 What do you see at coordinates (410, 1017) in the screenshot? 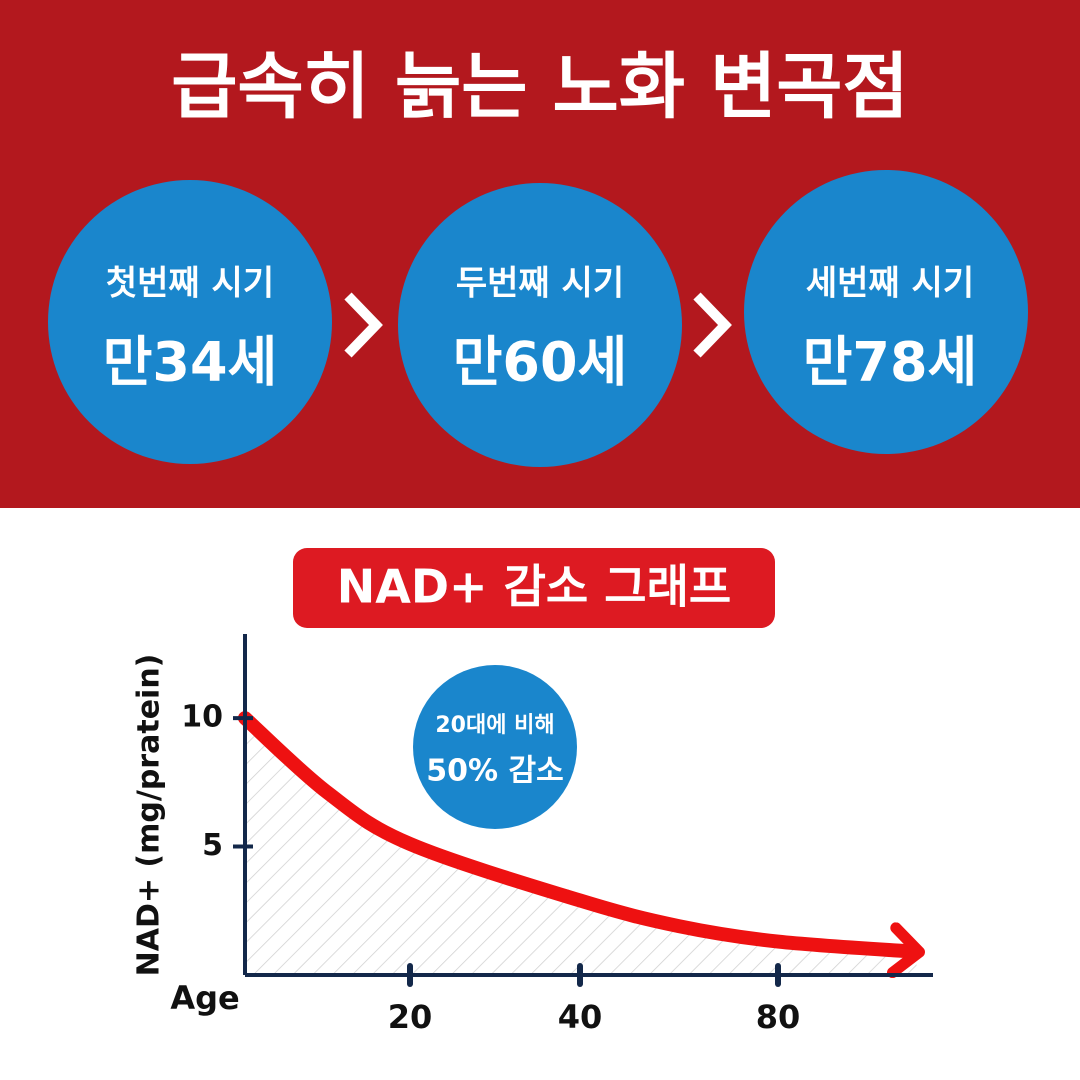
I see `x-tick-label: 20` at bounding box center [410, 1017].